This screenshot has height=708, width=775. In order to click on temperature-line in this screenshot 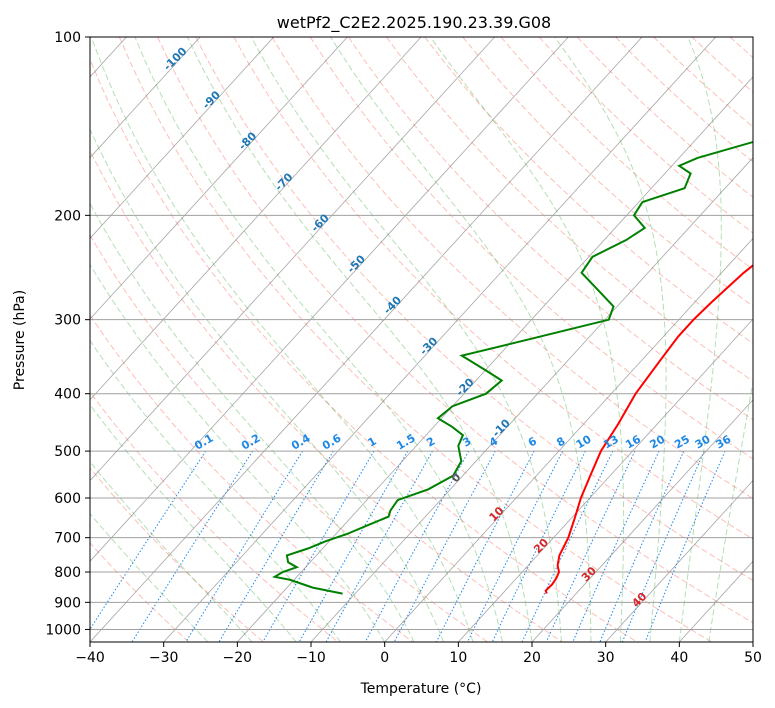, I will do `click(648, 429)`.